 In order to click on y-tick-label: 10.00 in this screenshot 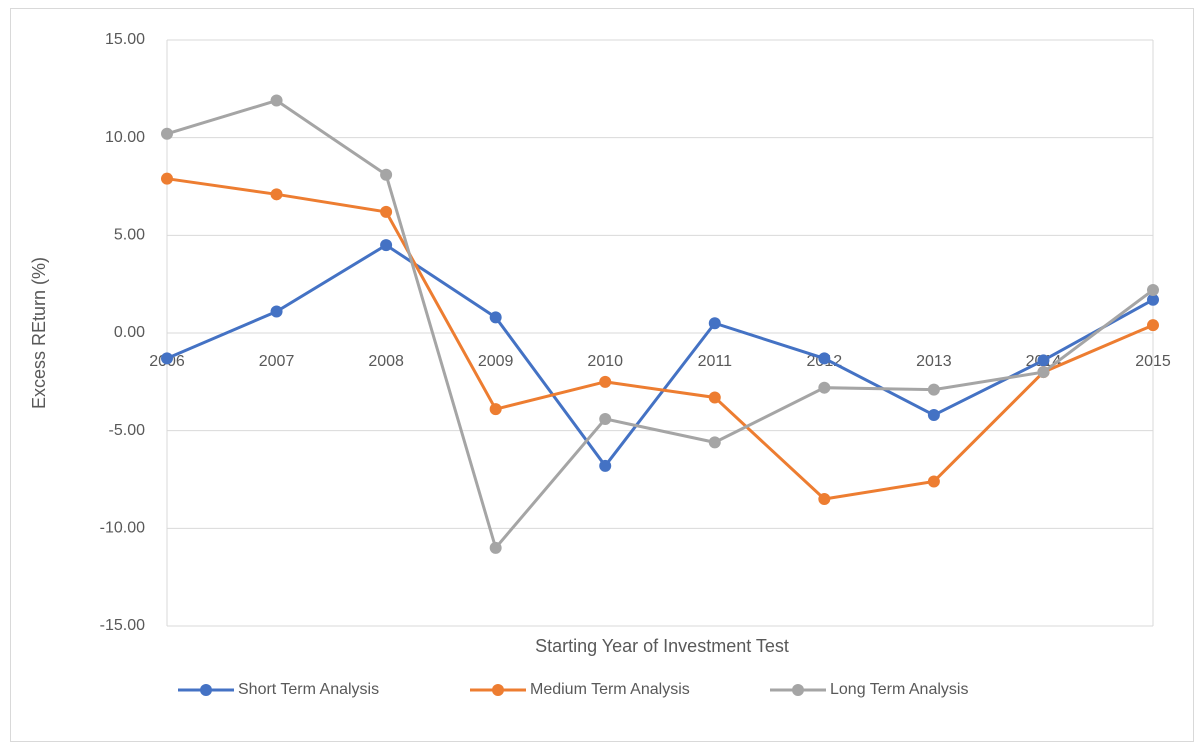, I will do `click(125, 137)`.